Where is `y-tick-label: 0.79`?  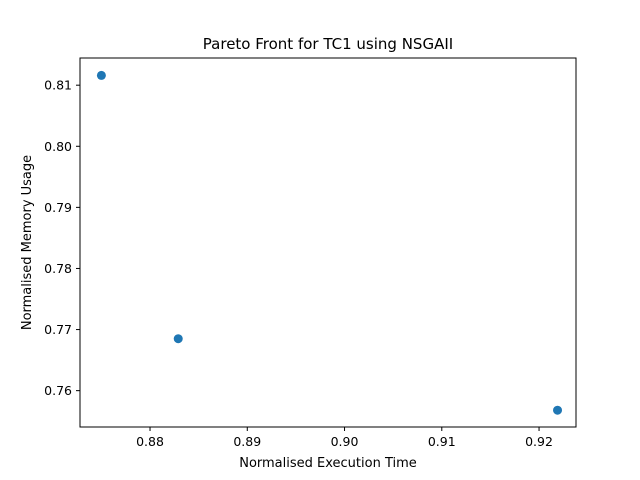 y-tick-label: 0.79 is located at coordinates (58, 207).